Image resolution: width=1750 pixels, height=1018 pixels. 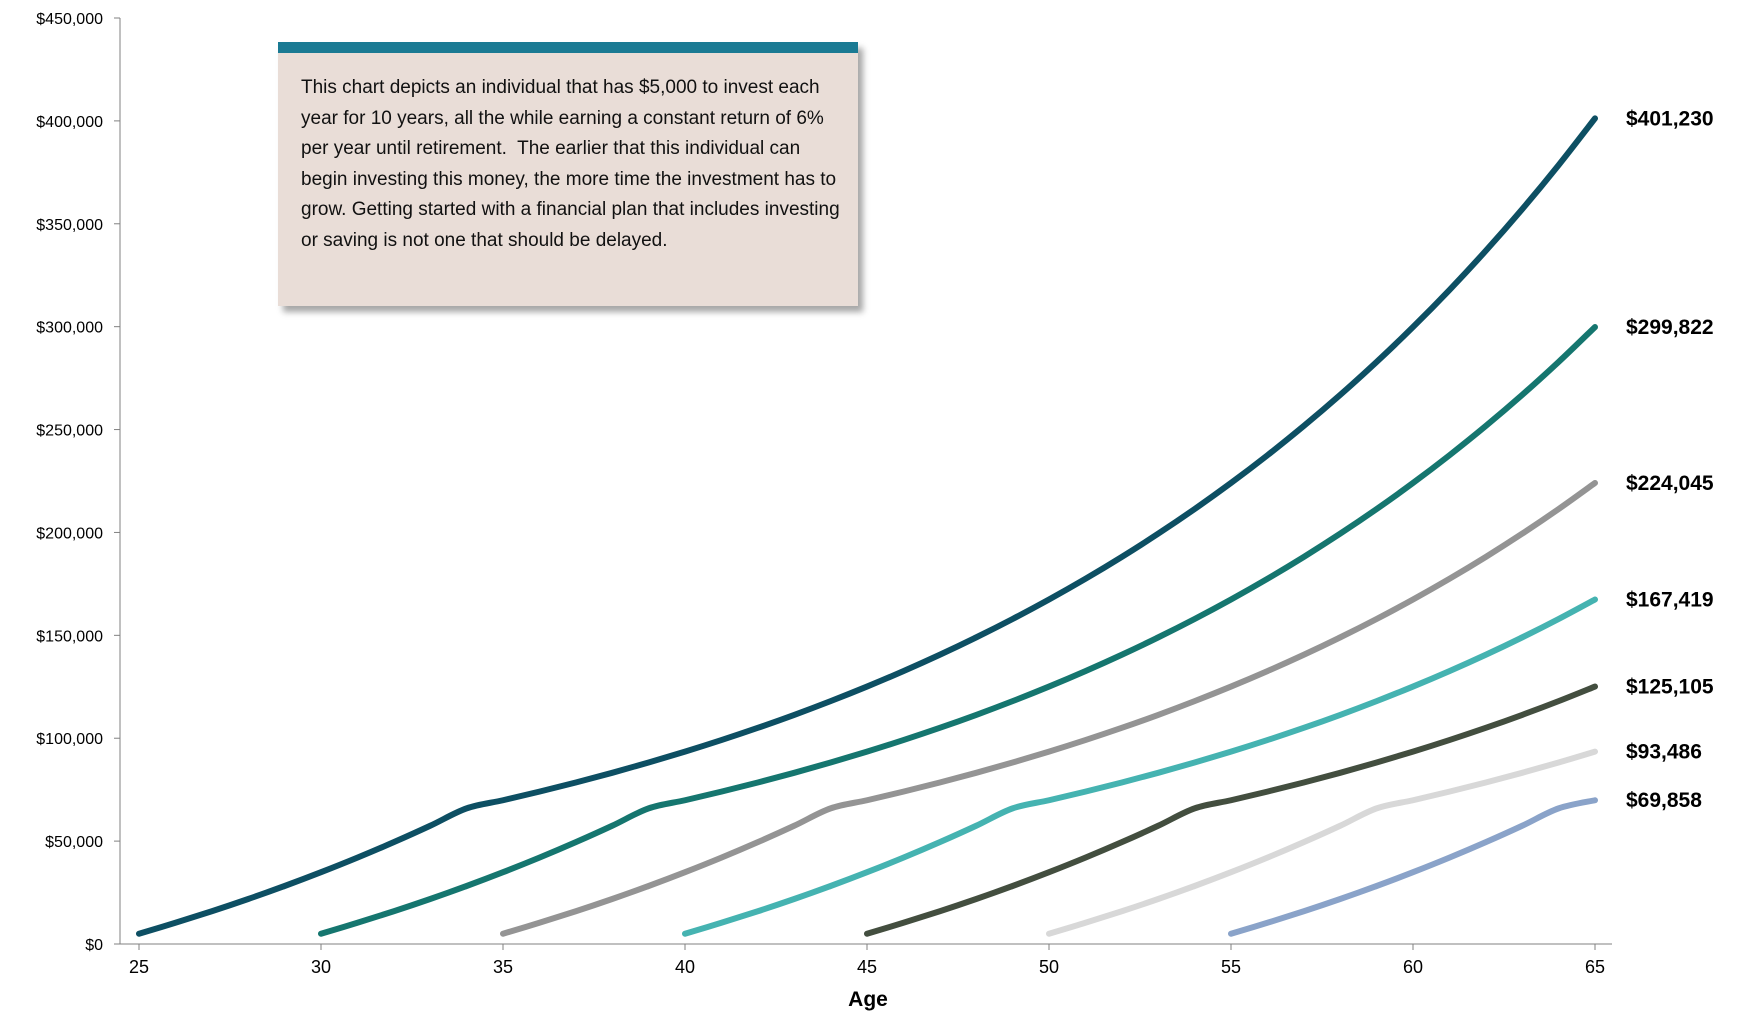 I want to click on annotation-accent-bar, so click(x=568, y=47).